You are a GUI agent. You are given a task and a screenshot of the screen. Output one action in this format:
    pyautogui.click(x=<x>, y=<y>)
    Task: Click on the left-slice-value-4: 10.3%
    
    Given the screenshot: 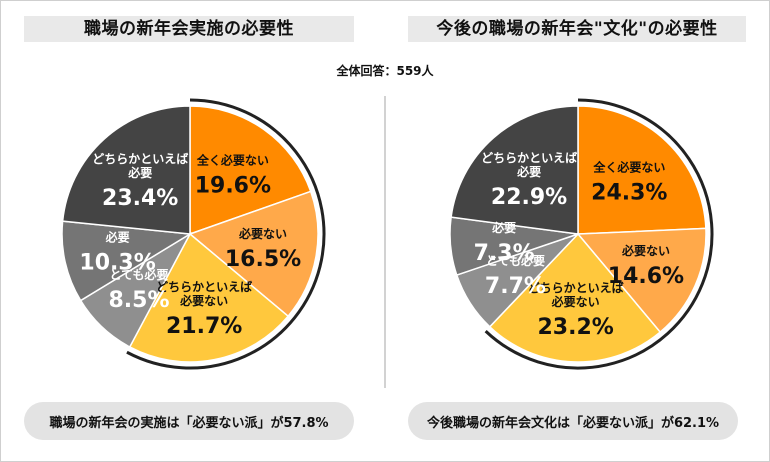 What is the action you would take?
    pyautogui.click(x=117, y=262)
    